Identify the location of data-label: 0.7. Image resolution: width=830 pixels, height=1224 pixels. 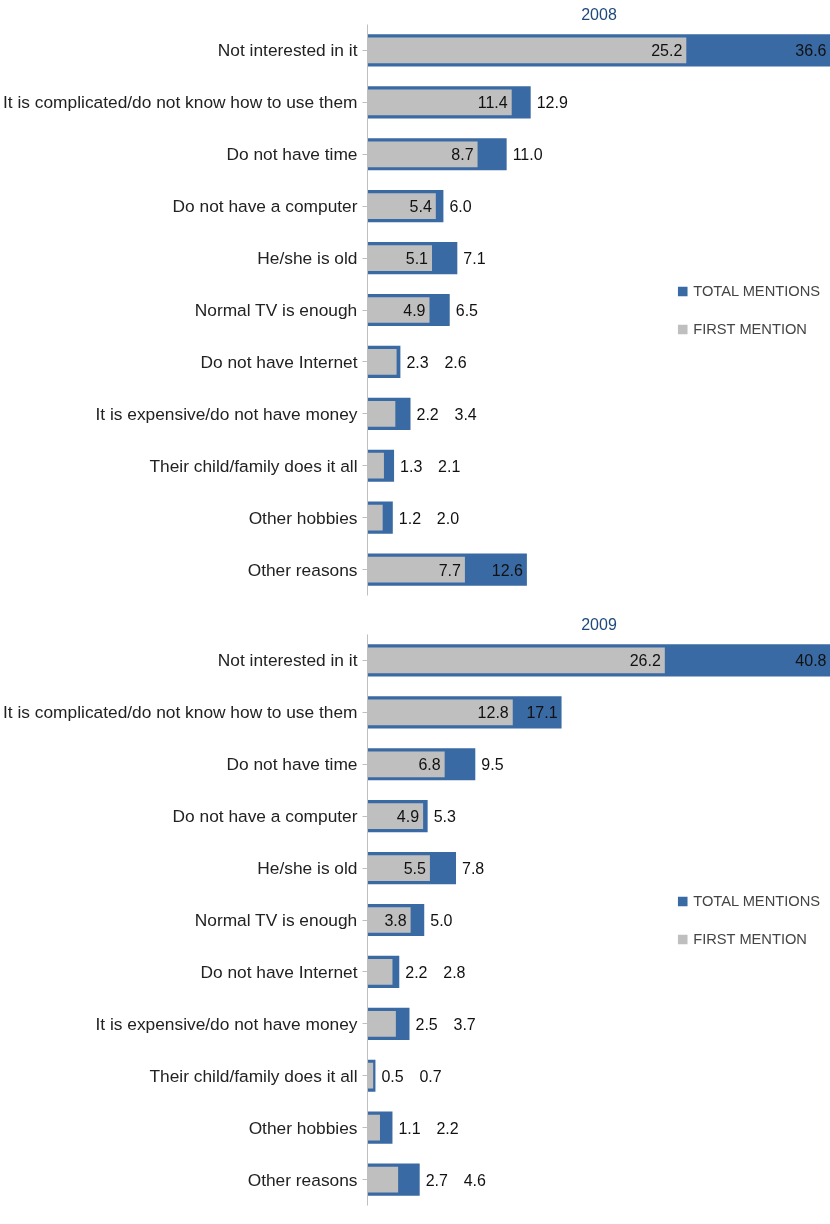
(430, 1076).